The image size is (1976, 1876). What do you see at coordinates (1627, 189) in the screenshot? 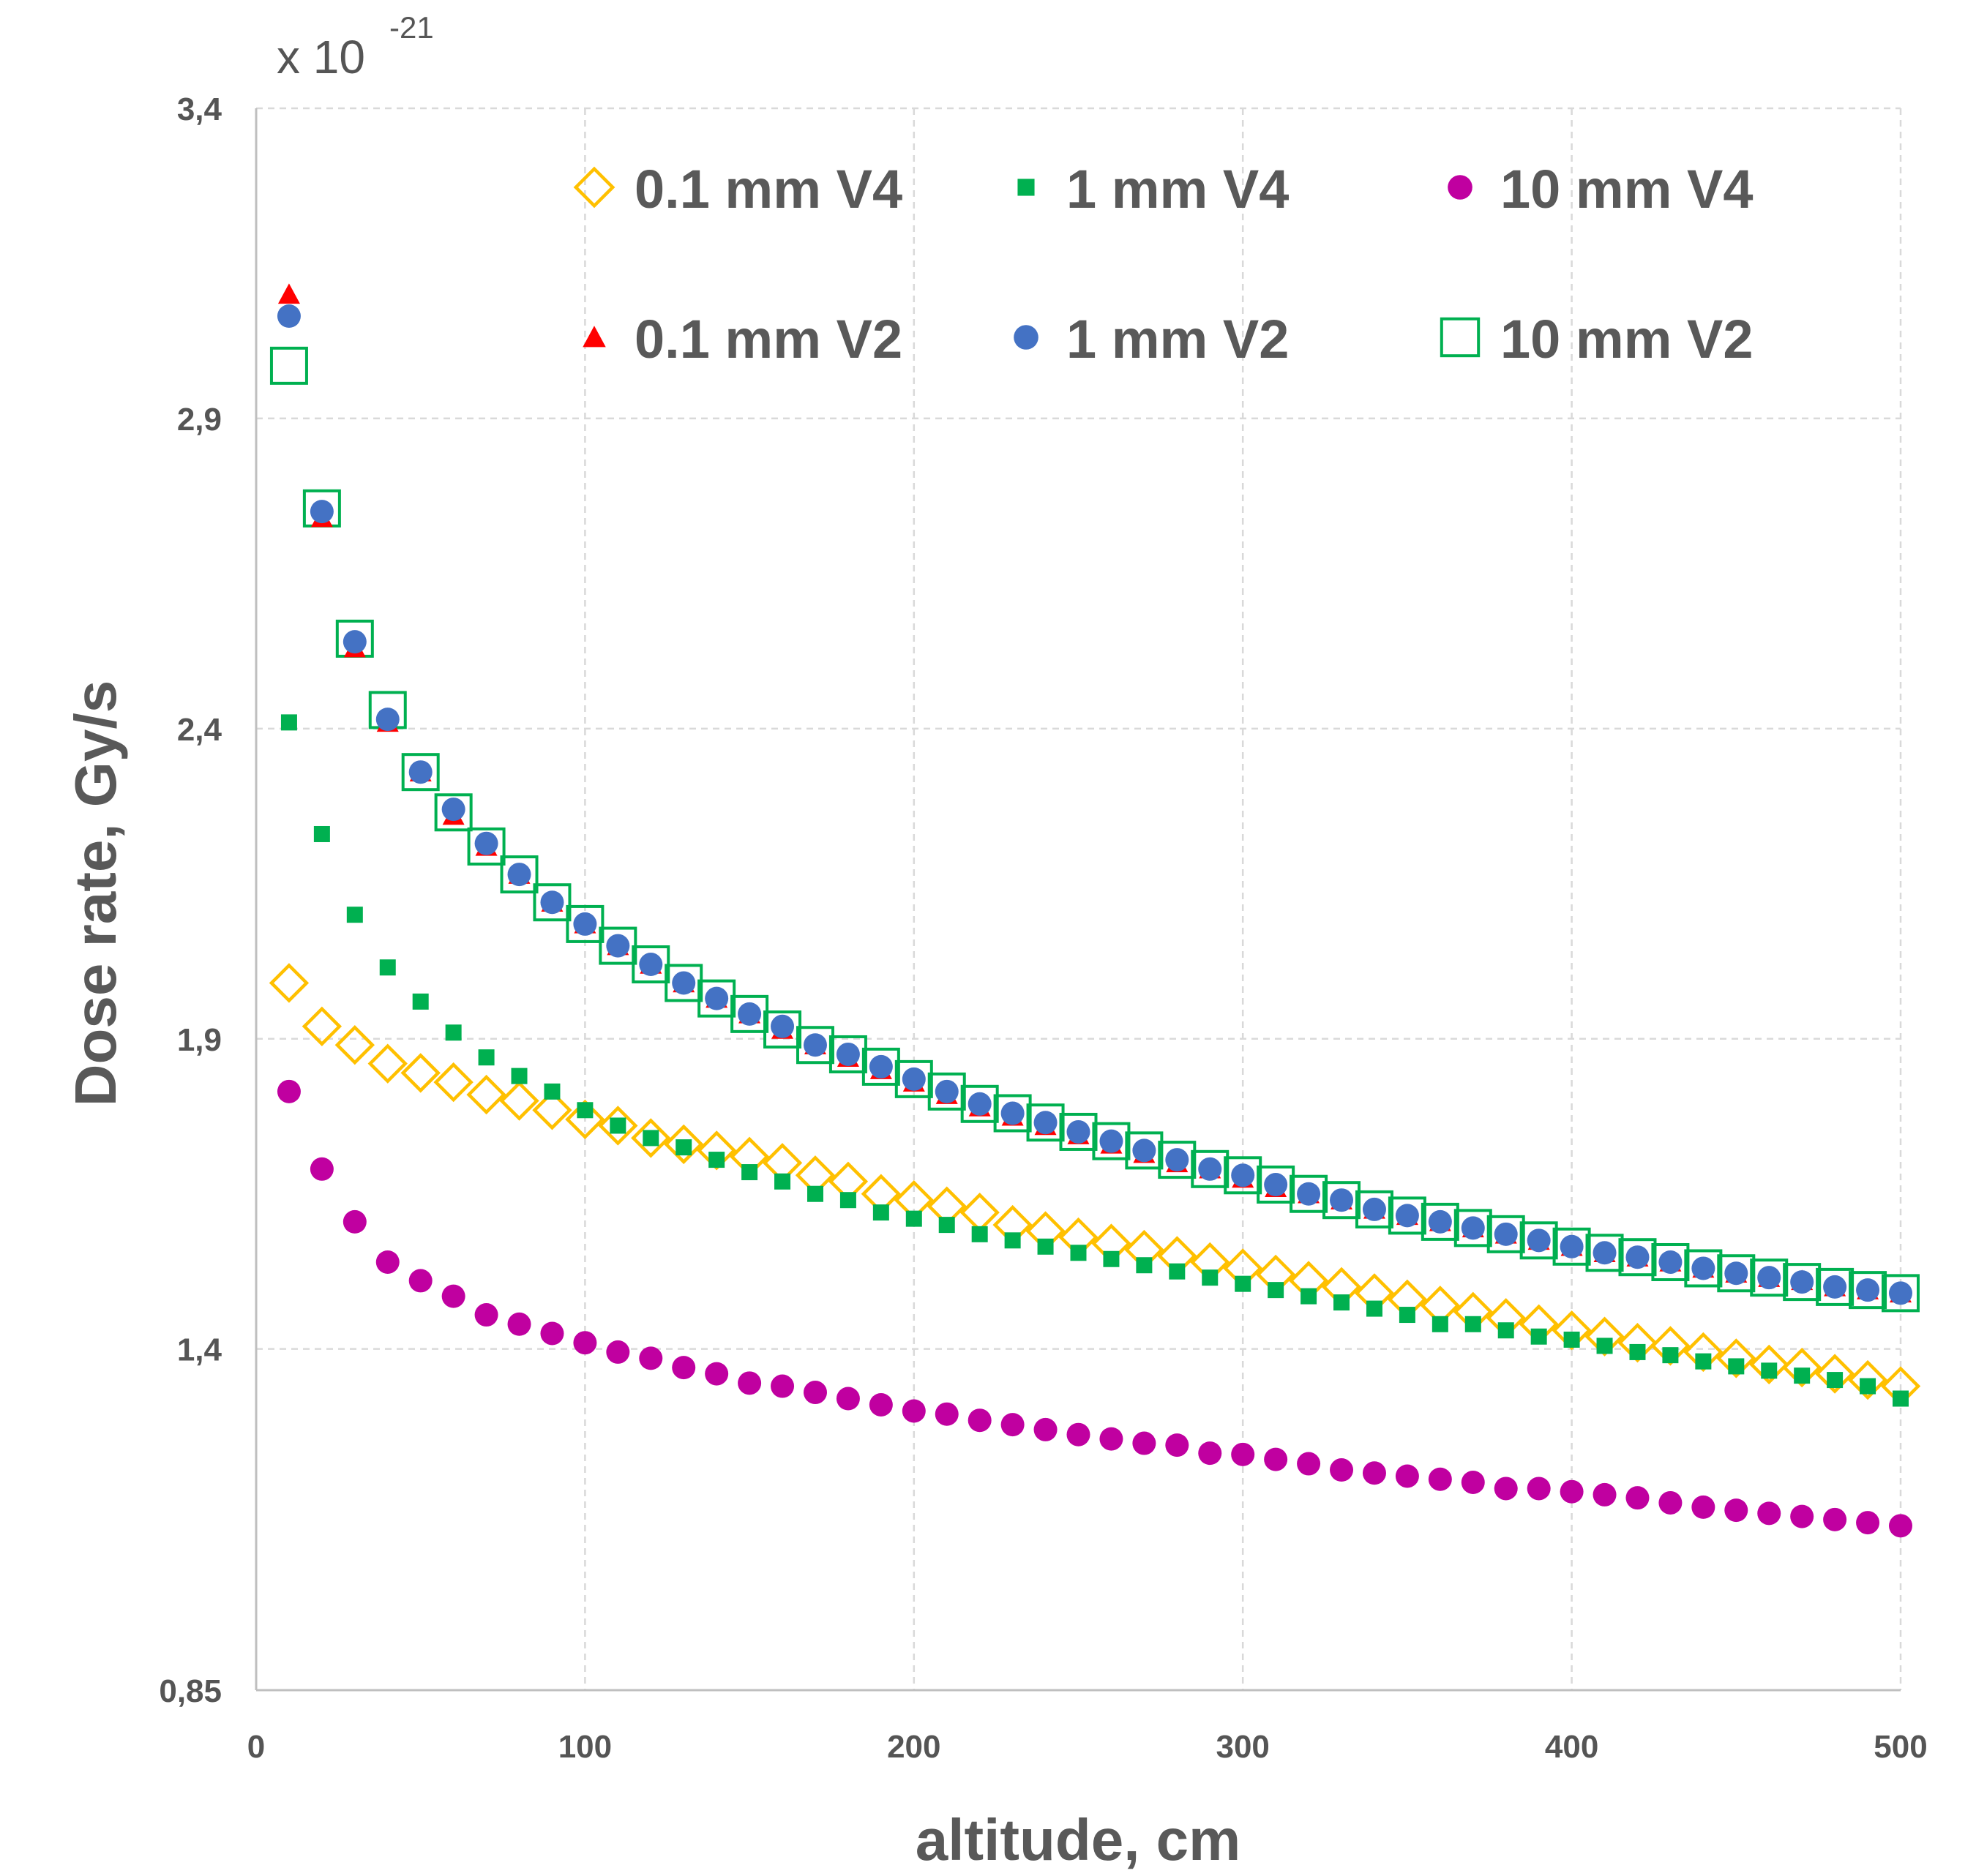
I see `legend-label: 10 mm V4` at bounding box center [1627, 189].